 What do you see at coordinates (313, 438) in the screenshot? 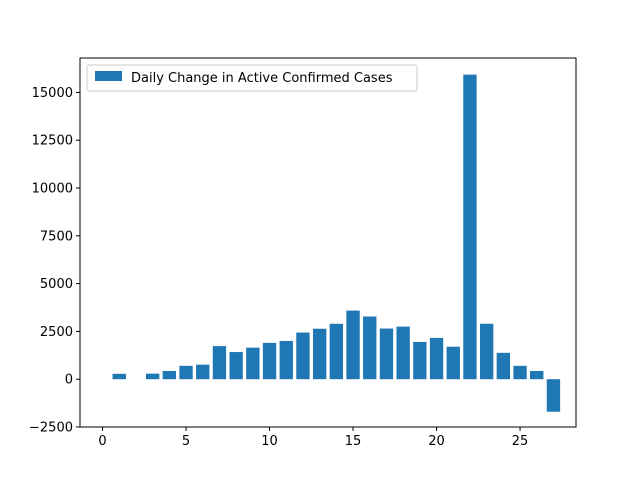
I see `x-axis: 0 5 10 15 20 25` at bounding box center [313, 438].